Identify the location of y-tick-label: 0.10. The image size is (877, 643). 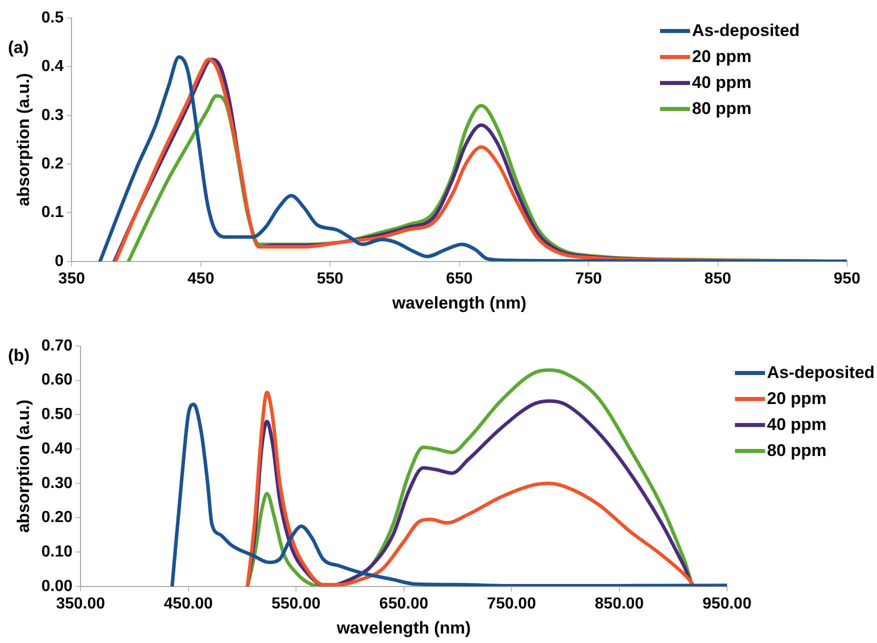
(57, 551).